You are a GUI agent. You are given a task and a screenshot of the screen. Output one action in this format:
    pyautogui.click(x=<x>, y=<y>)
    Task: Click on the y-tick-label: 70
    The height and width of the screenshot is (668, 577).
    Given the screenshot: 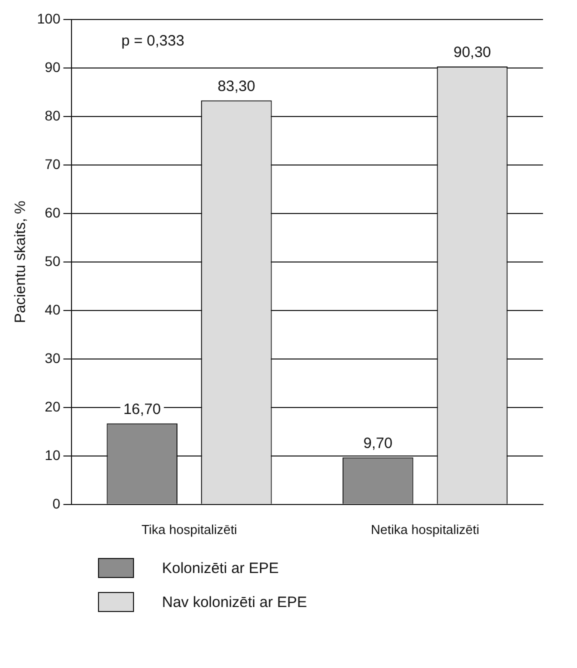 What is the action you would take?
    pyautogui.click(x=52, y=164)
    